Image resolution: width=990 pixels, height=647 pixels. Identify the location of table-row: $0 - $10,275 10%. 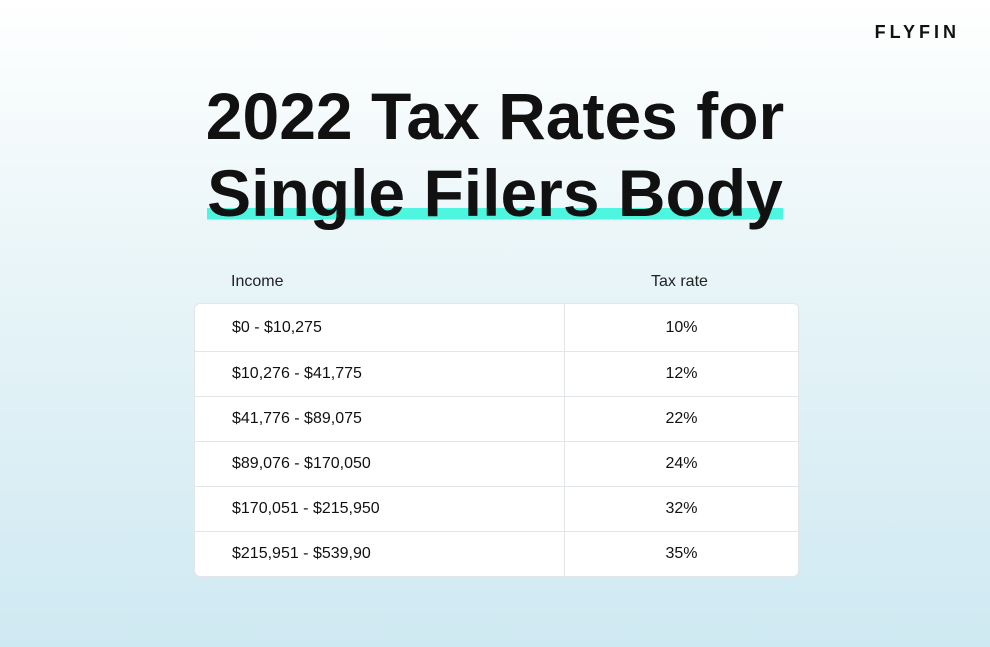
(496, 327).